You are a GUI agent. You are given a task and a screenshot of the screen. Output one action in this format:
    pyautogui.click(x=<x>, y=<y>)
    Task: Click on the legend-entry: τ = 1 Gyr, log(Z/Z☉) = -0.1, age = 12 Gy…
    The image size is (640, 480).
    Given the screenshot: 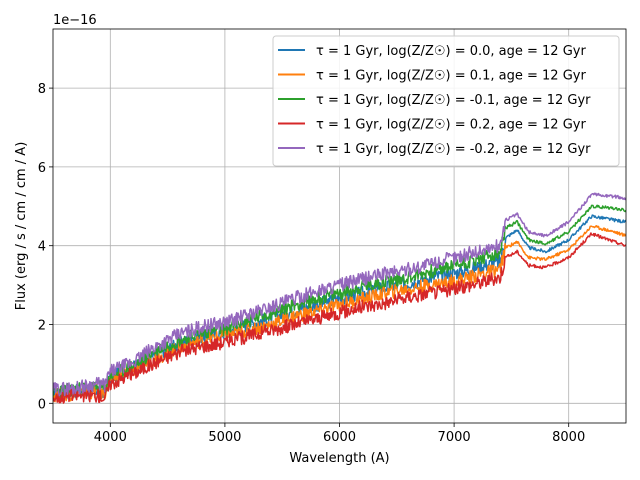 What is the action you would take?
    pyautogui.click(x=453, y=100)
    